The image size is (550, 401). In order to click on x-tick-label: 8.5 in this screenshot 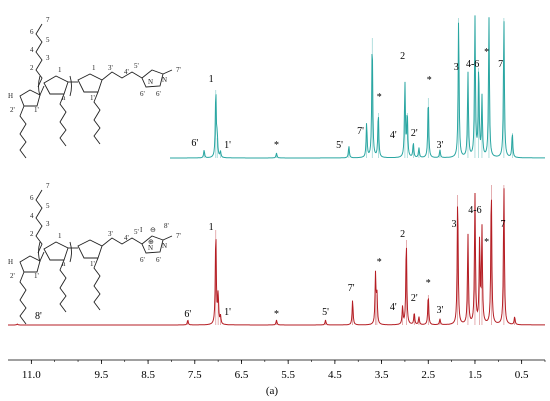, I will do `click(148, 375)`.